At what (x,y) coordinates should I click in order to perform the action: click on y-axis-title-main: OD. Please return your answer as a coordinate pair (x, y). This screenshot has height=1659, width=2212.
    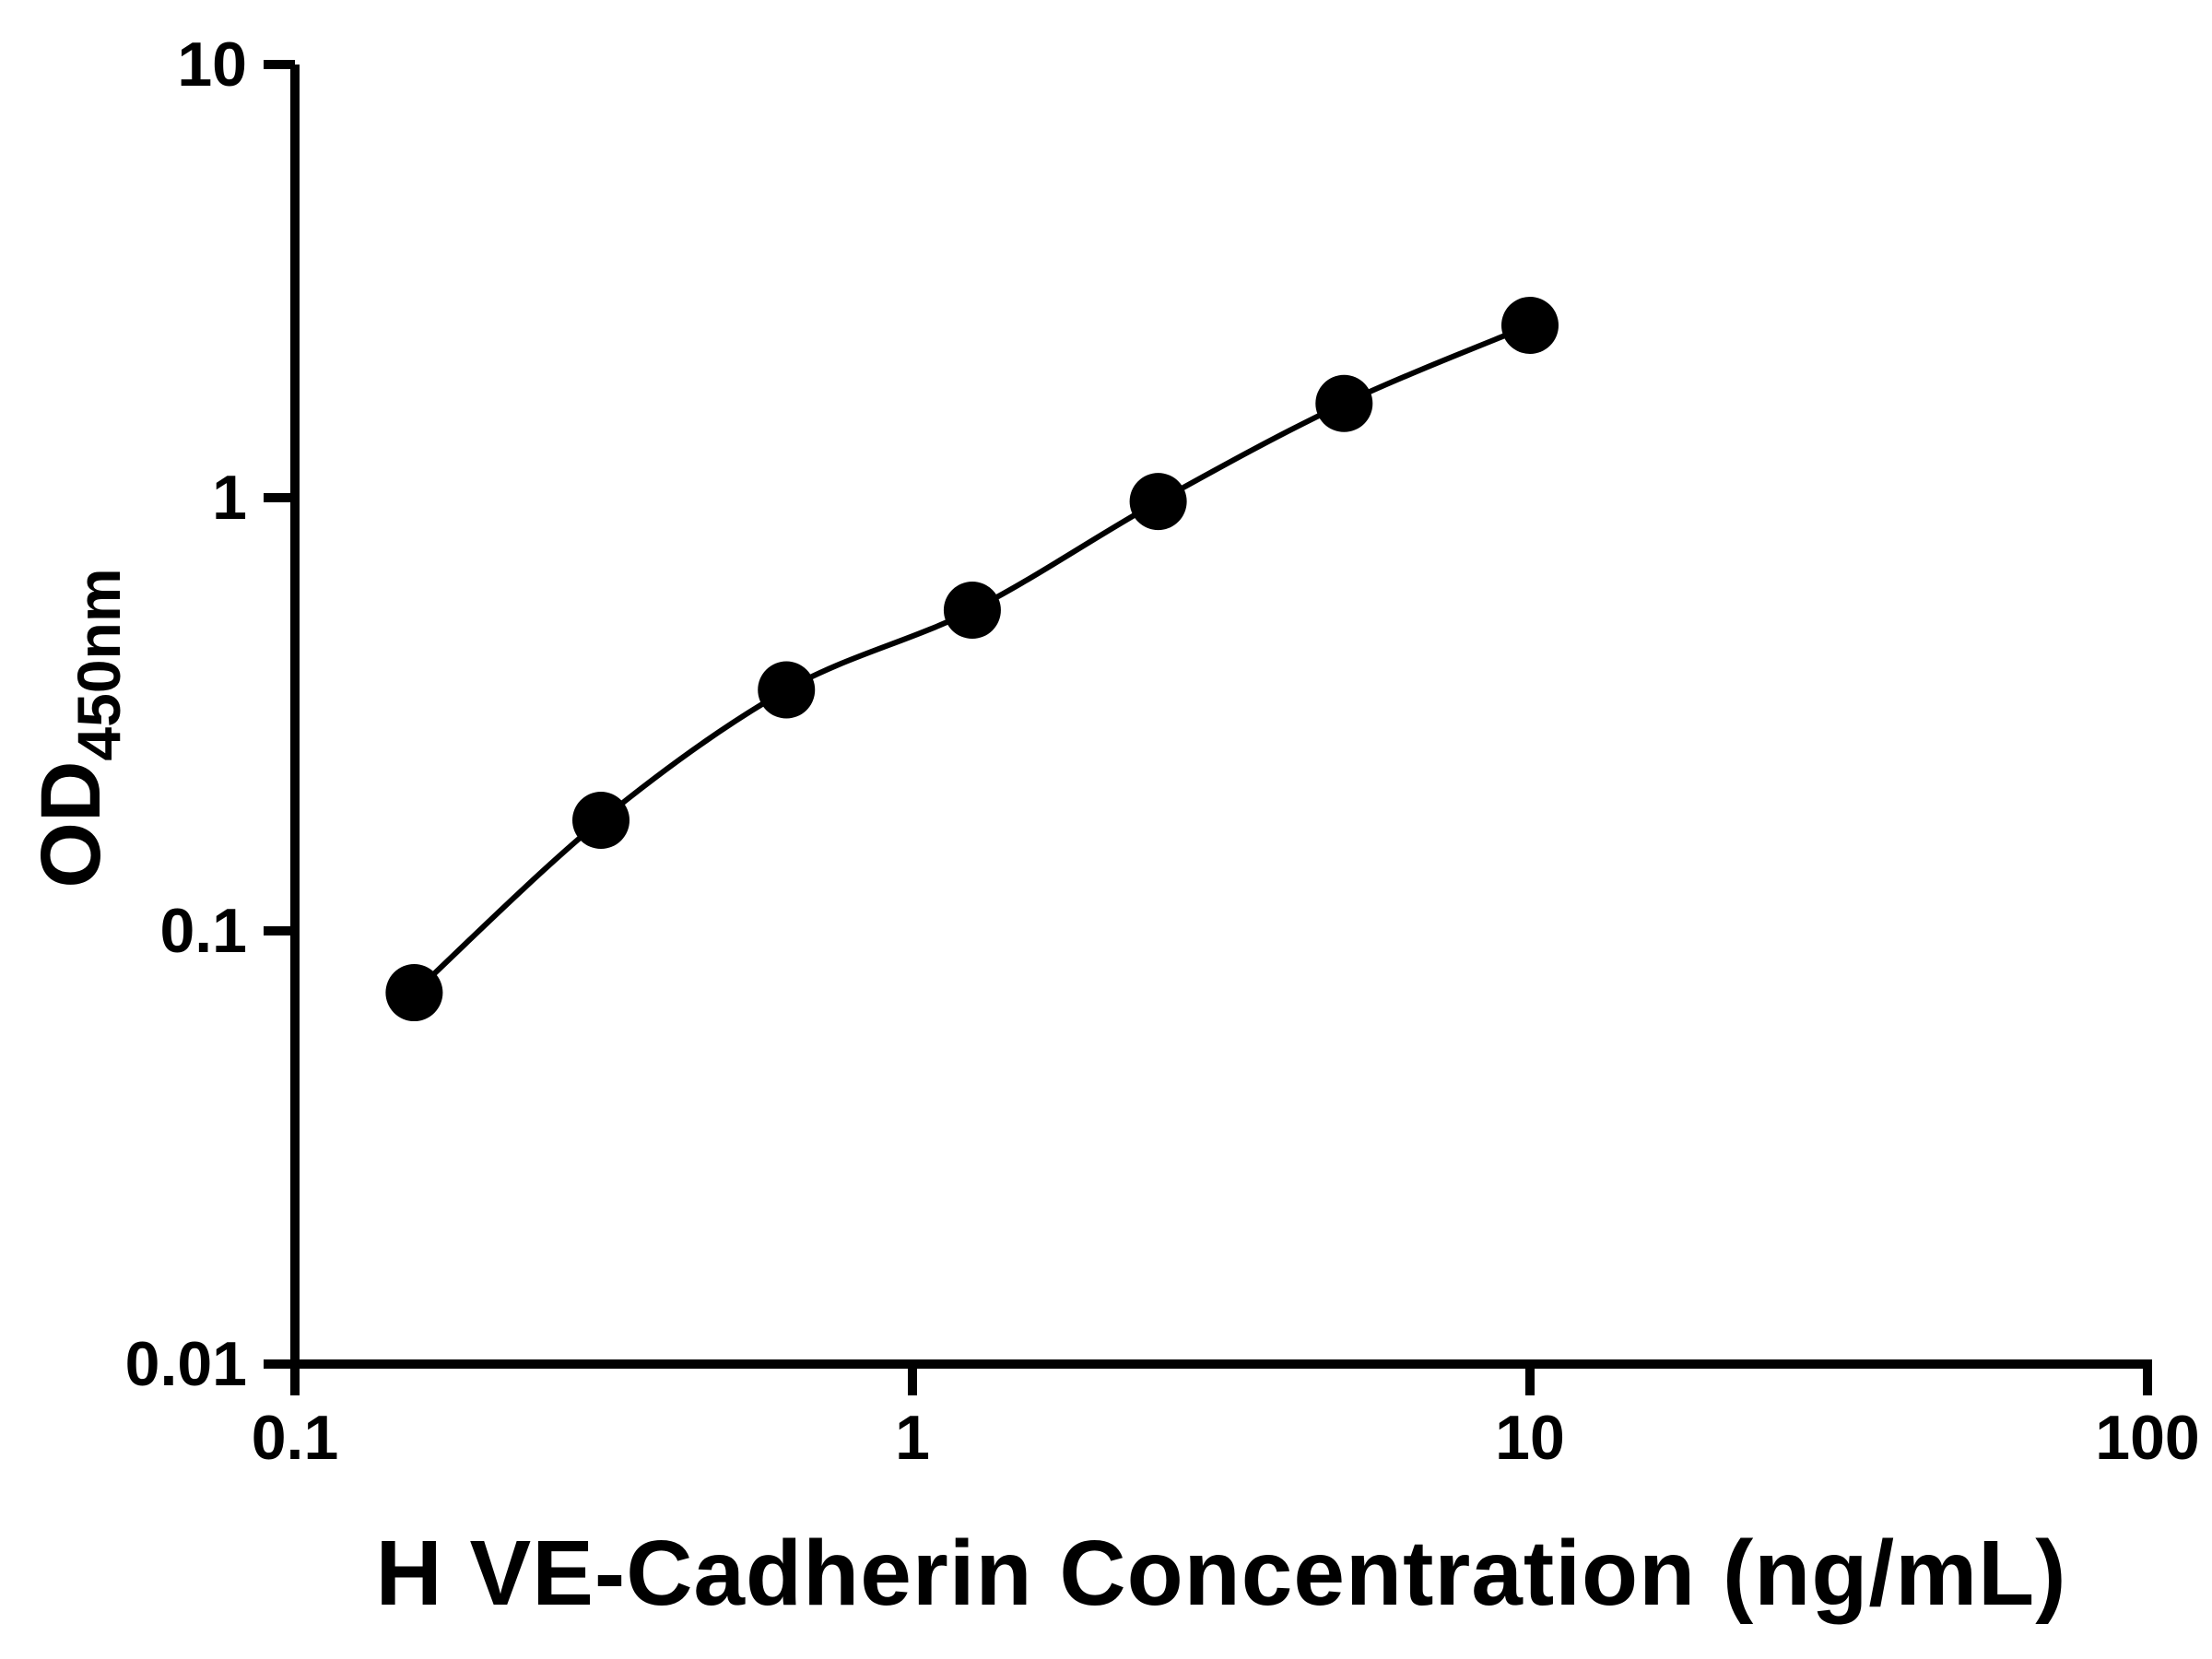
    Looking at the image, I should click on (71, 824).